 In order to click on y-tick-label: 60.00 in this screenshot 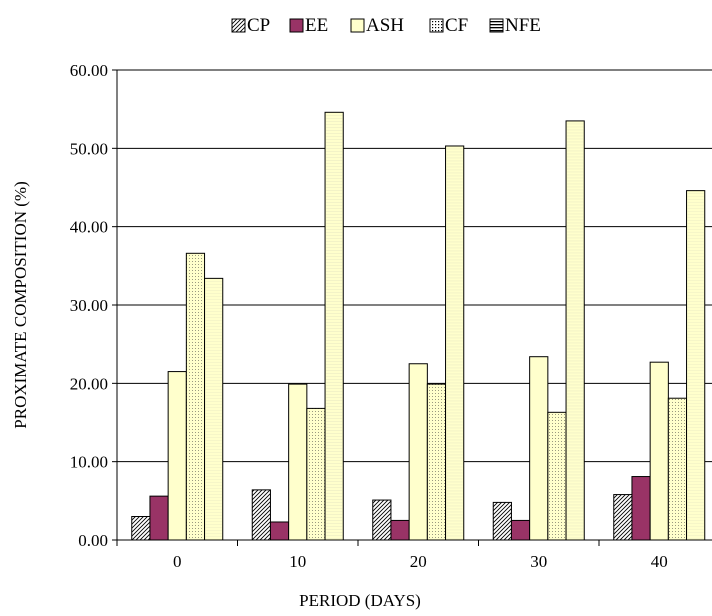, I will do `click(89, 70)`.